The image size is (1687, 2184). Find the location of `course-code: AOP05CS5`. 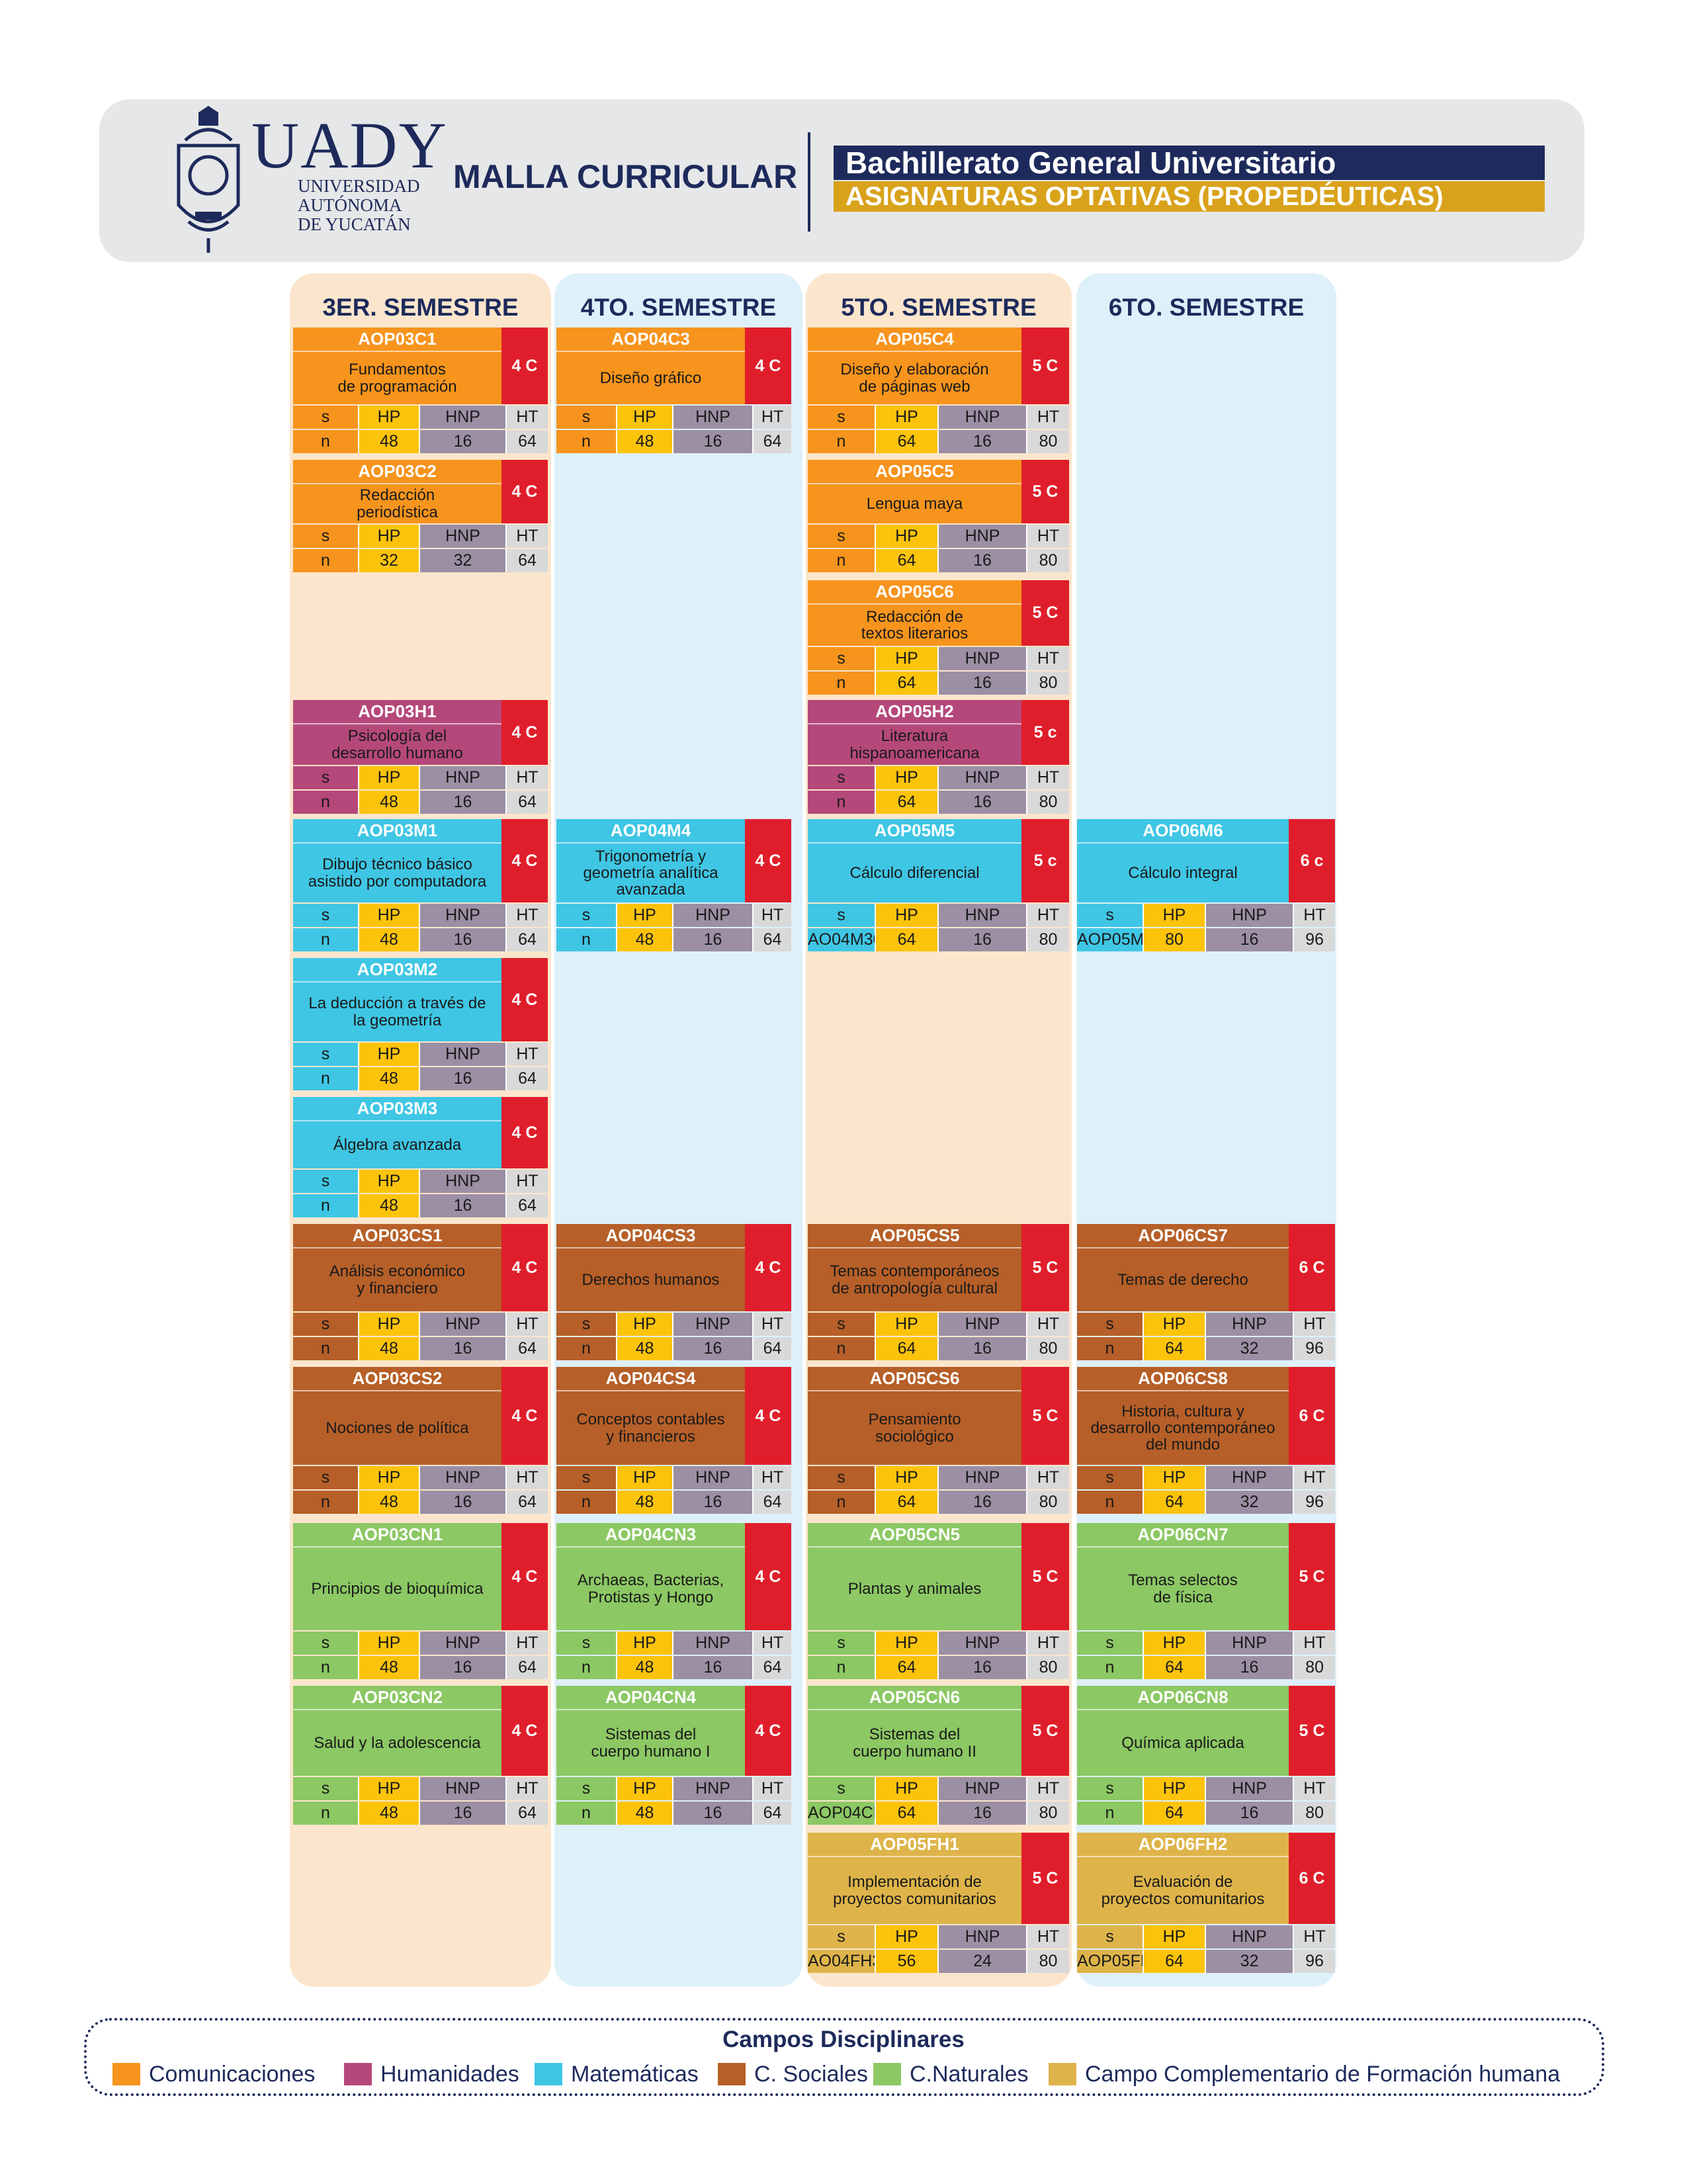

course-code: AOP05CS5 is located at coordinates (914, 1235).